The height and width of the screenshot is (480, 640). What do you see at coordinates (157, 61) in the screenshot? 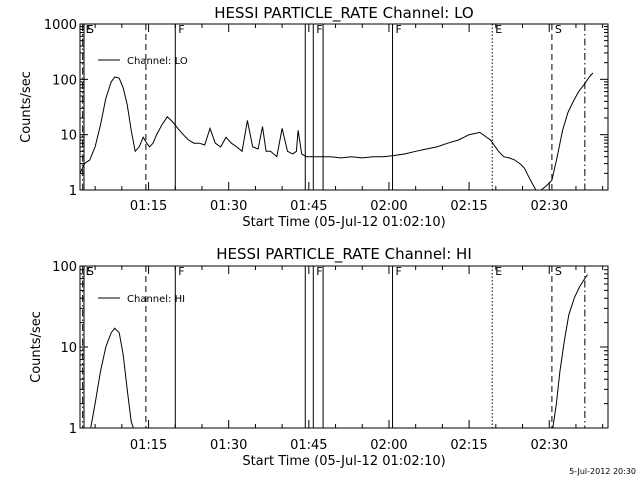
I see `legend-label: Channel: LO` at bounding box center [157, 61].